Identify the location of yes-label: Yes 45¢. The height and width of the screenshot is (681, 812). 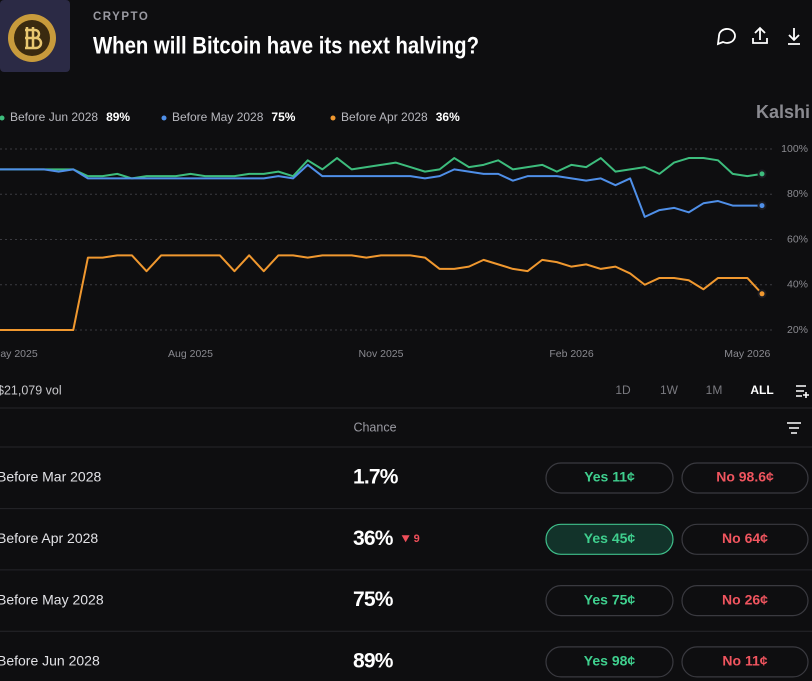
(610, 538).